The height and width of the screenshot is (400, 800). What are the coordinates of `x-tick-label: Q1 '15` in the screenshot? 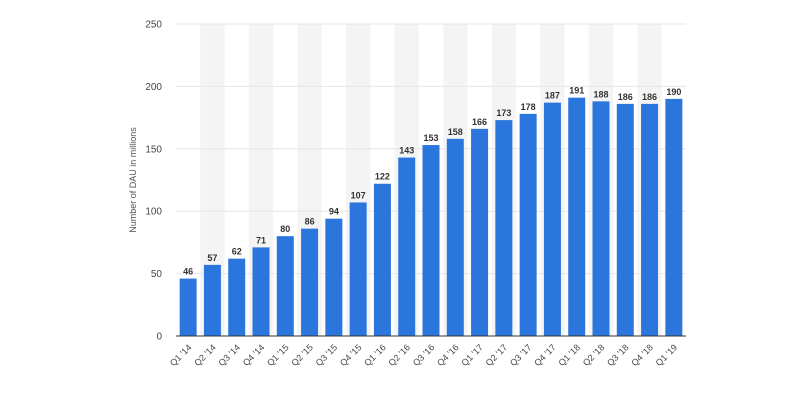 It's located at (278, 355).